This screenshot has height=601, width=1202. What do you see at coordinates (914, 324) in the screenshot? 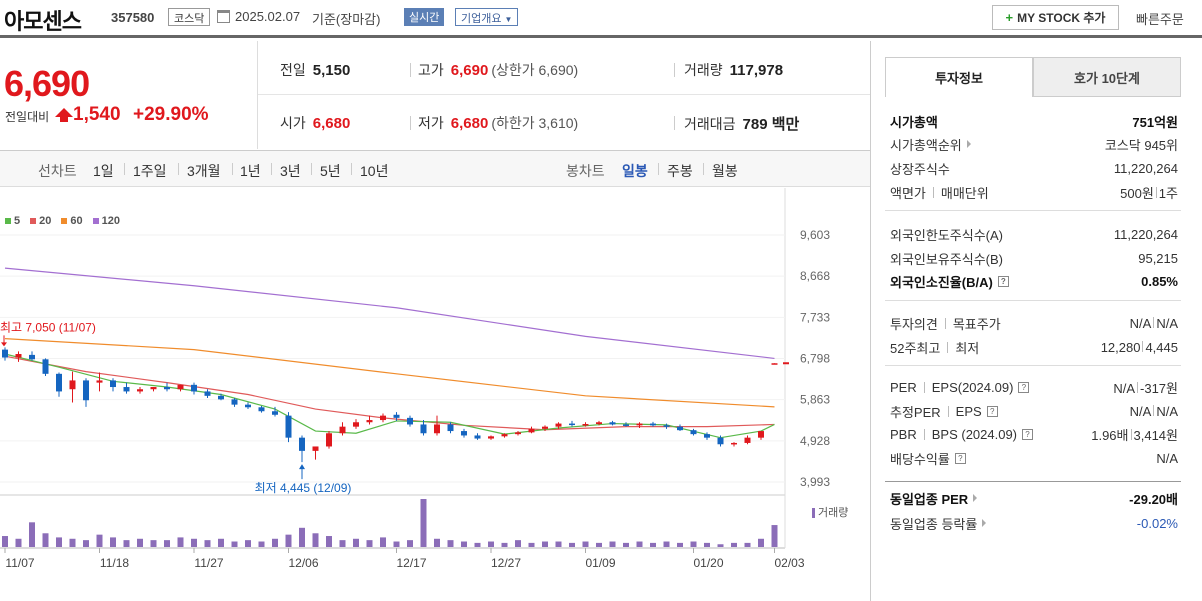
I see `opinion-label: 투자의견` at bounding box center [914, 324].